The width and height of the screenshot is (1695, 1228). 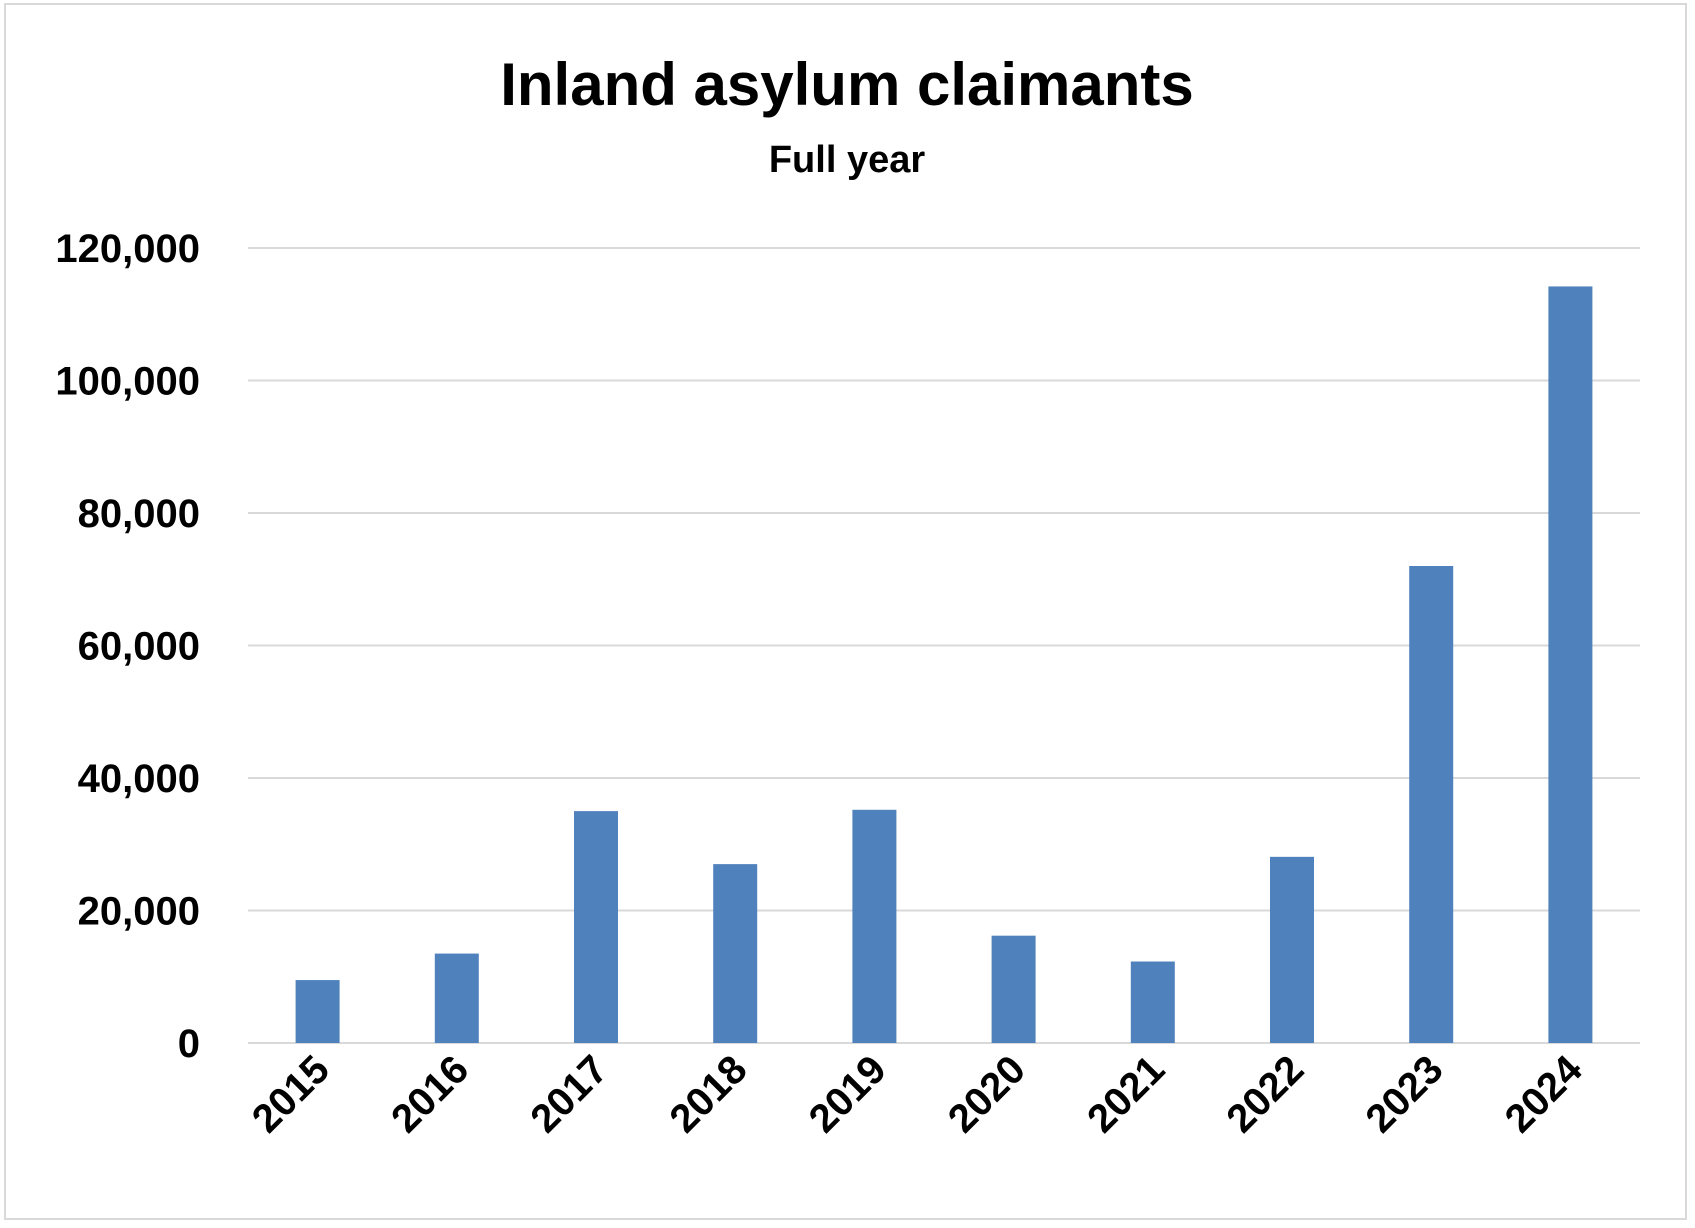 I want to click on y-tick-label: 20,000, so click(x=139, y=912).